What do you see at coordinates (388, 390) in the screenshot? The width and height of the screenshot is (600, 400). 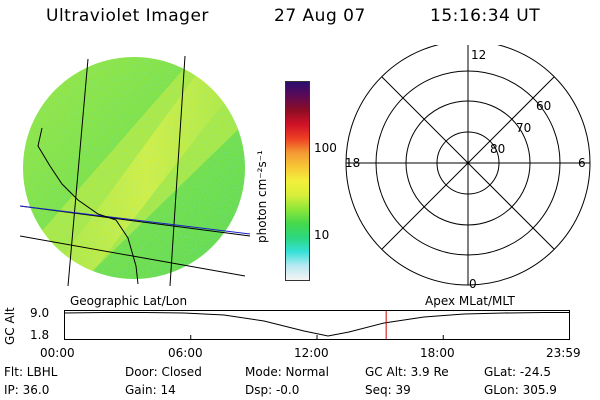 I see `info-seq: Seq: 39` at bounding box center [388, 390].